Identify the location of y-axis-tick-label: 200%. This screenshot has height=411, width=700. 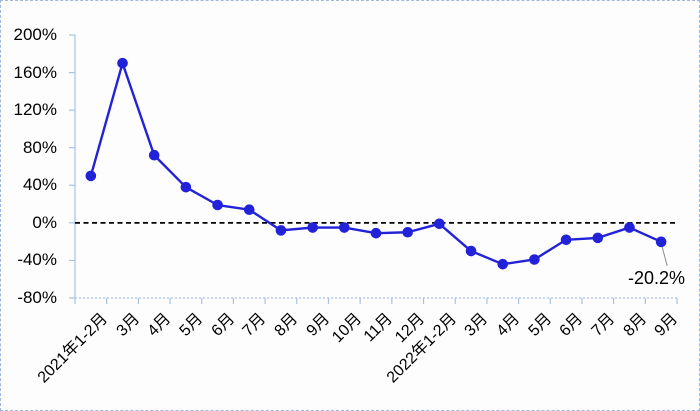
(35, 34).